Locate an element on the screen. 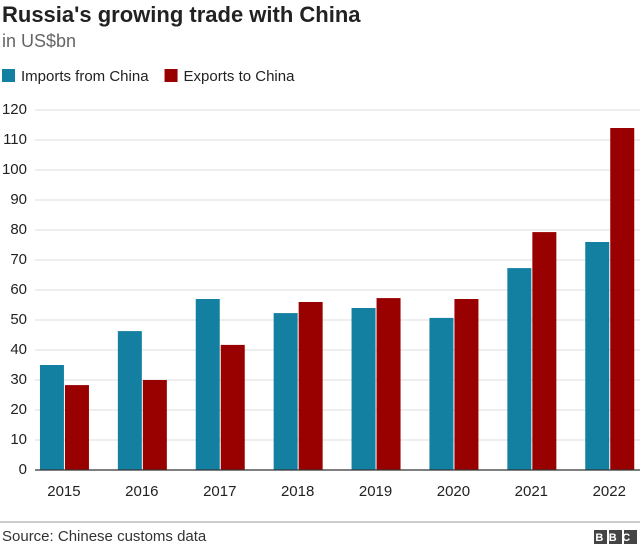 The width and height of the screenshot is (640, 550). y-tick-label: 40 is located at coordinates (18, 349).